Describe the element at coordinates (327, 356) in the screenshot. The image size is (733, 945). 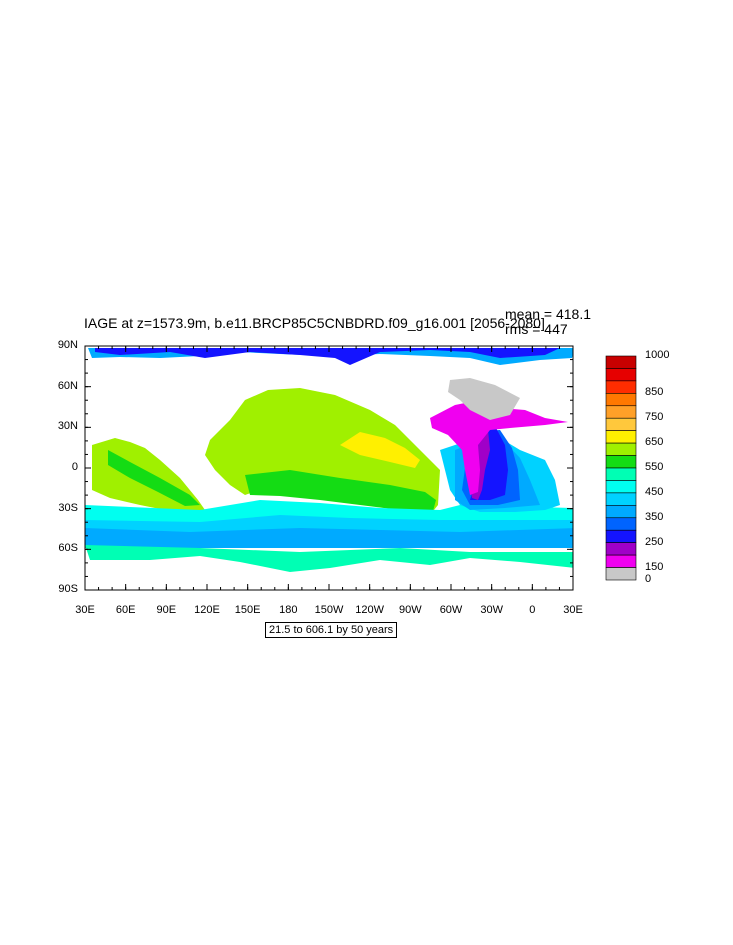
I see `arctic-deep` at that location.